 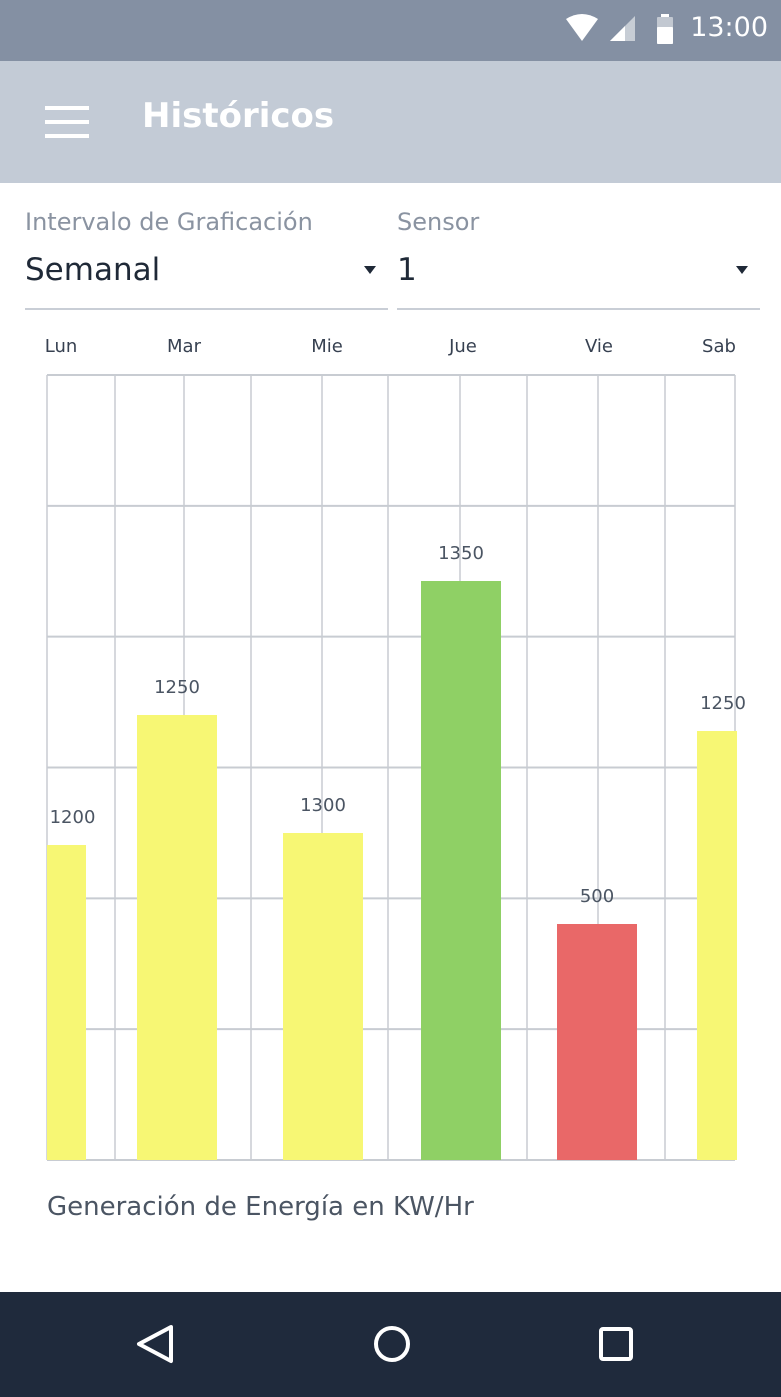 What do you see at coordinates (93, 270) in the screenshot?
I see `interval-value: Semanal` at bounding box center [93, 270].